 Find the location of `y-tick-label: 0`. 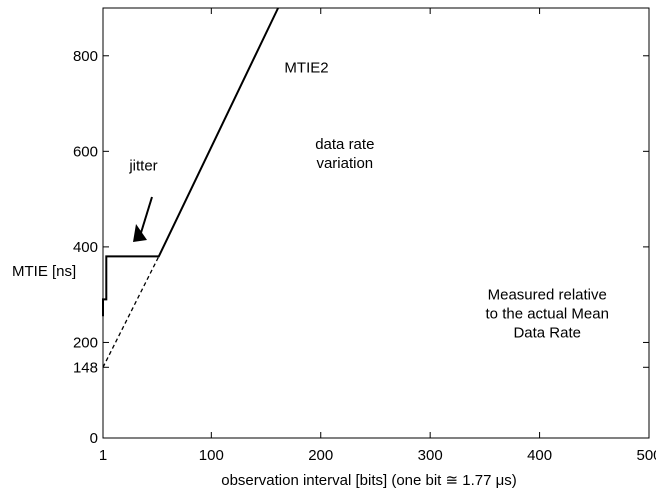

y-tick-label: 0 is located at coordinates (94, 438).